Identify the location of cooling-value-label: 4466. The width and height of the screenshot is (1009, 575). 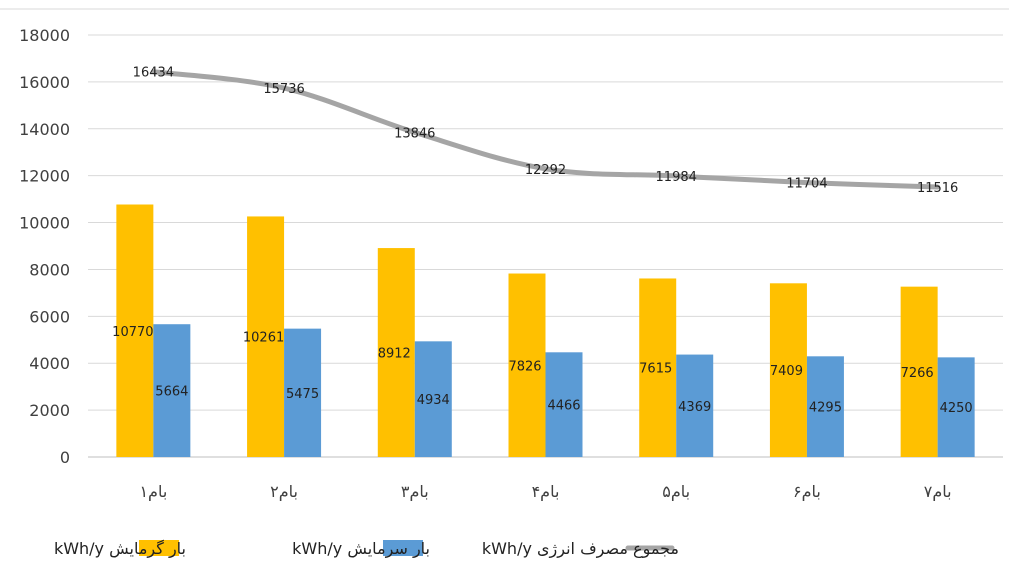
(563, 406).